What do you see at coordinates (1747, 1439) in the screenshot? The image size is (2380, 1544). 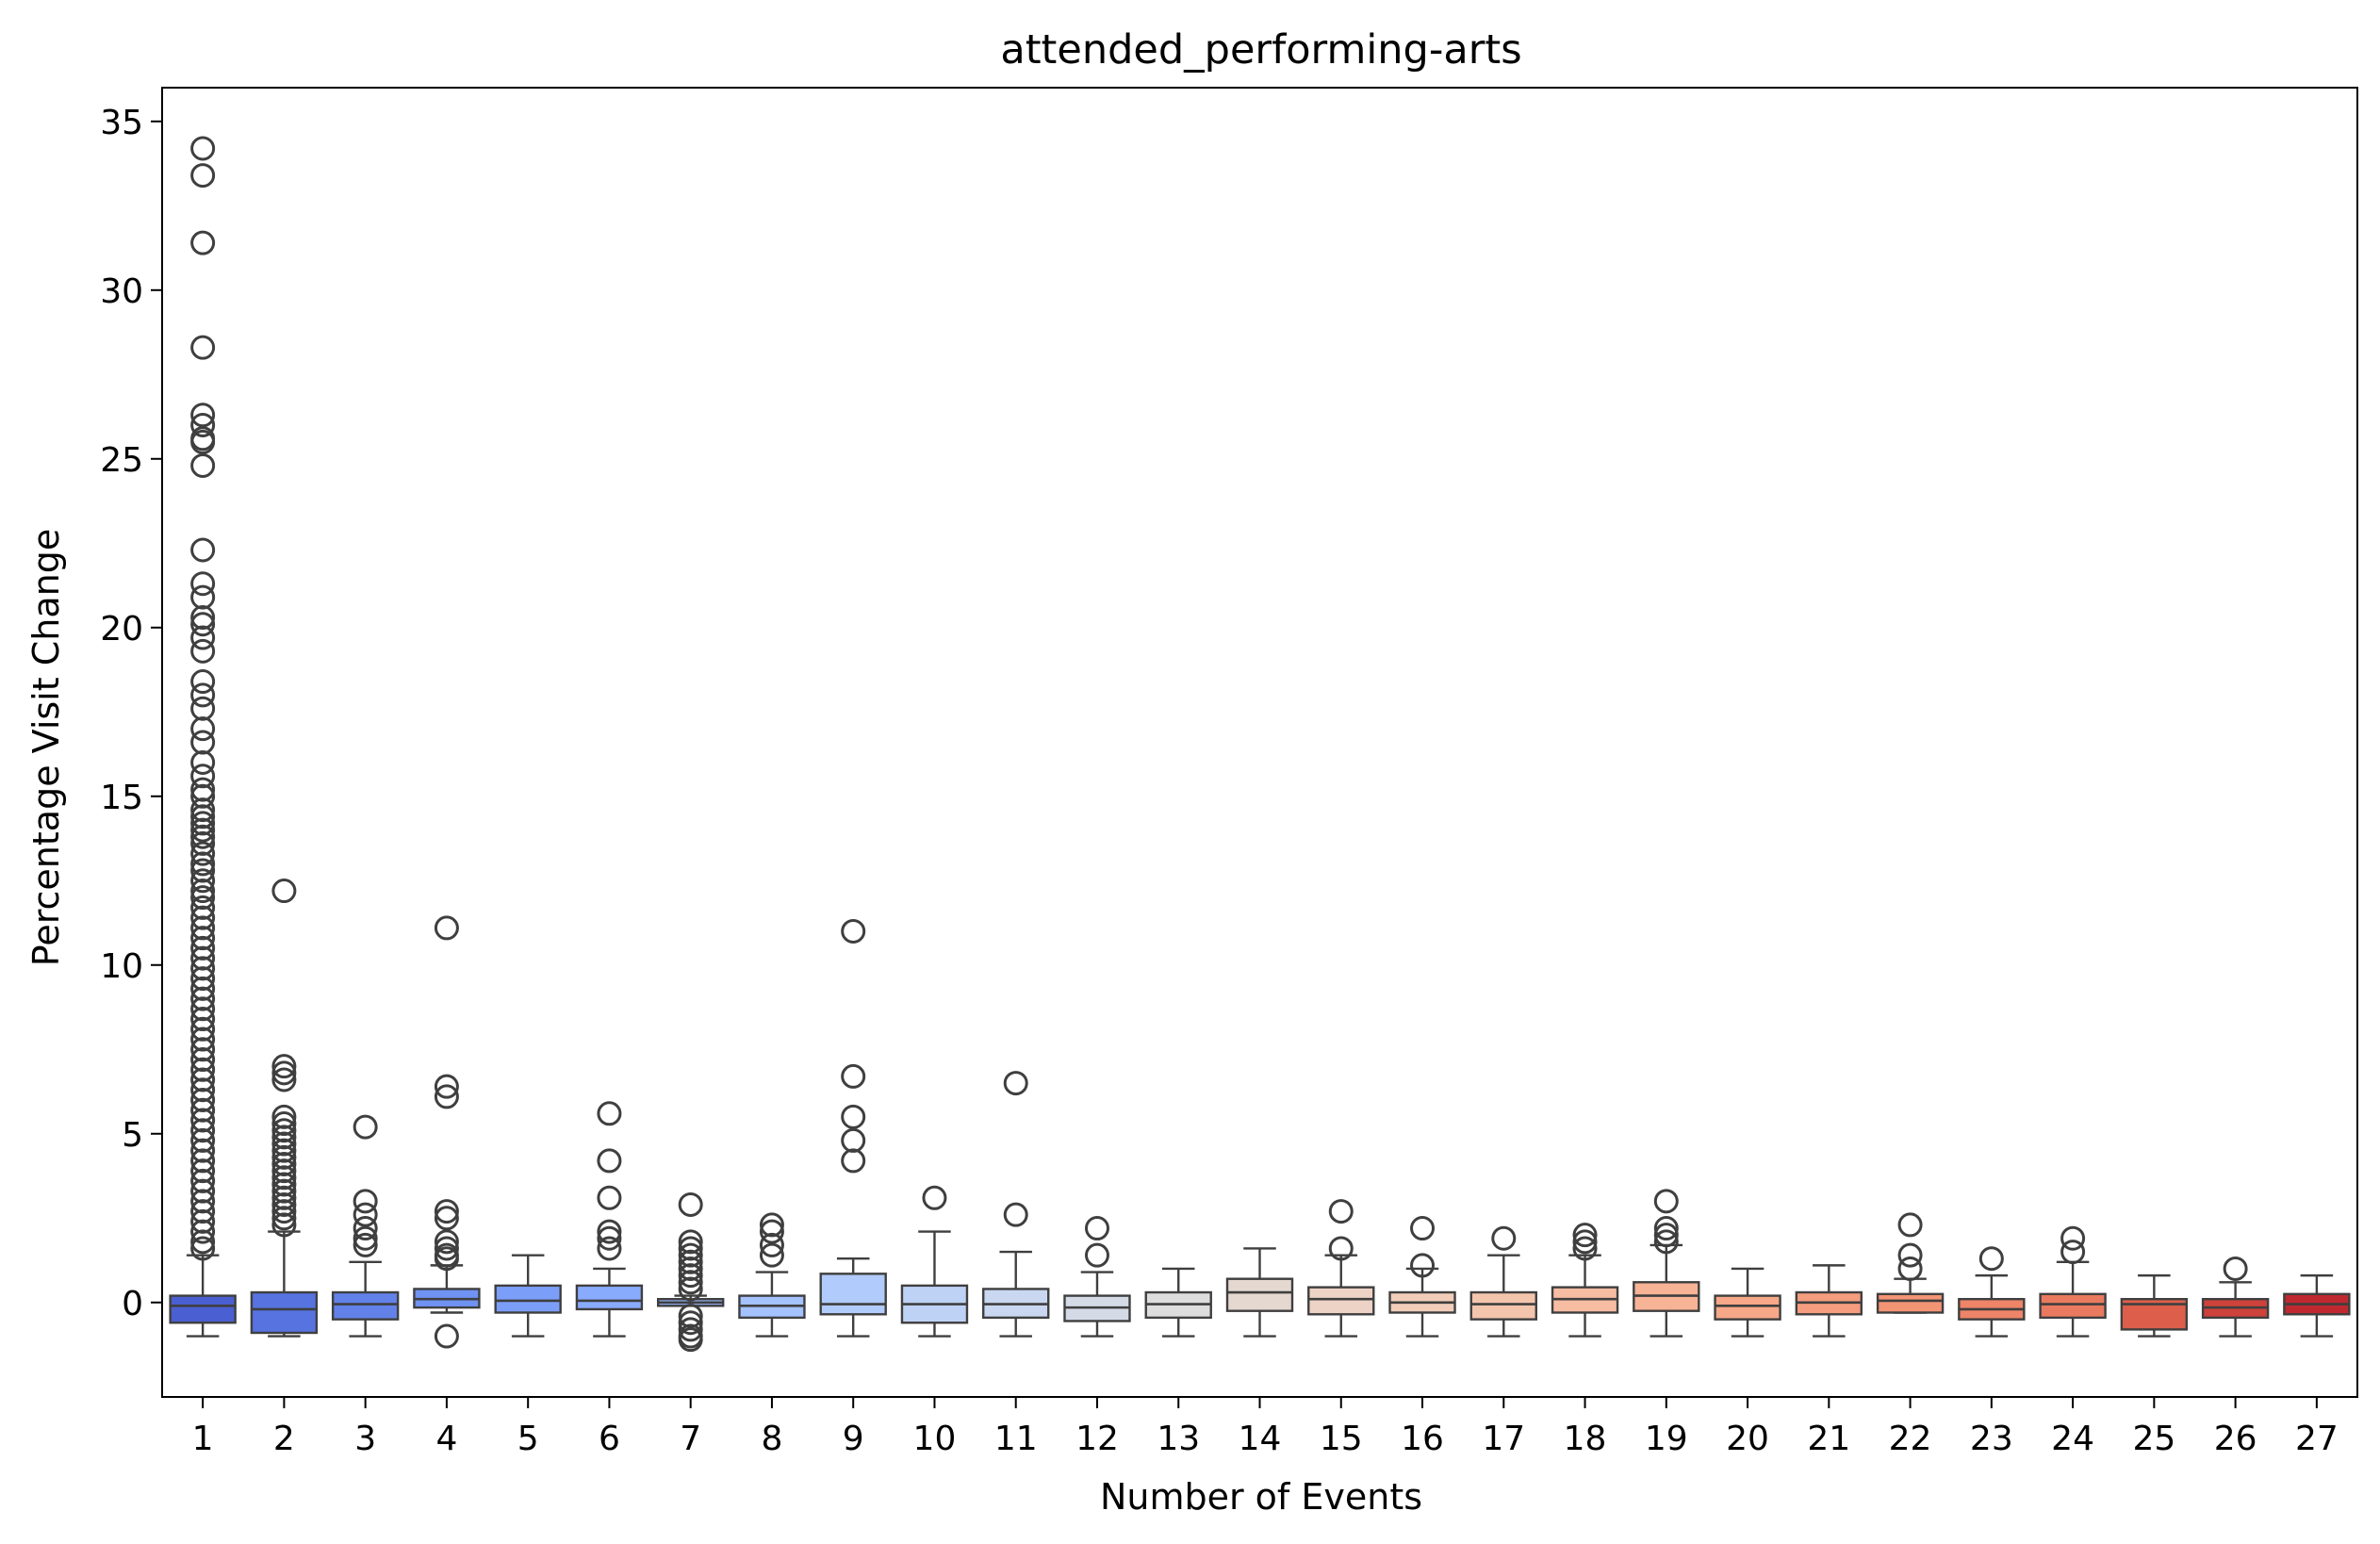 I see `x-tick-label: 20` at bounding box center [1747, 1439].